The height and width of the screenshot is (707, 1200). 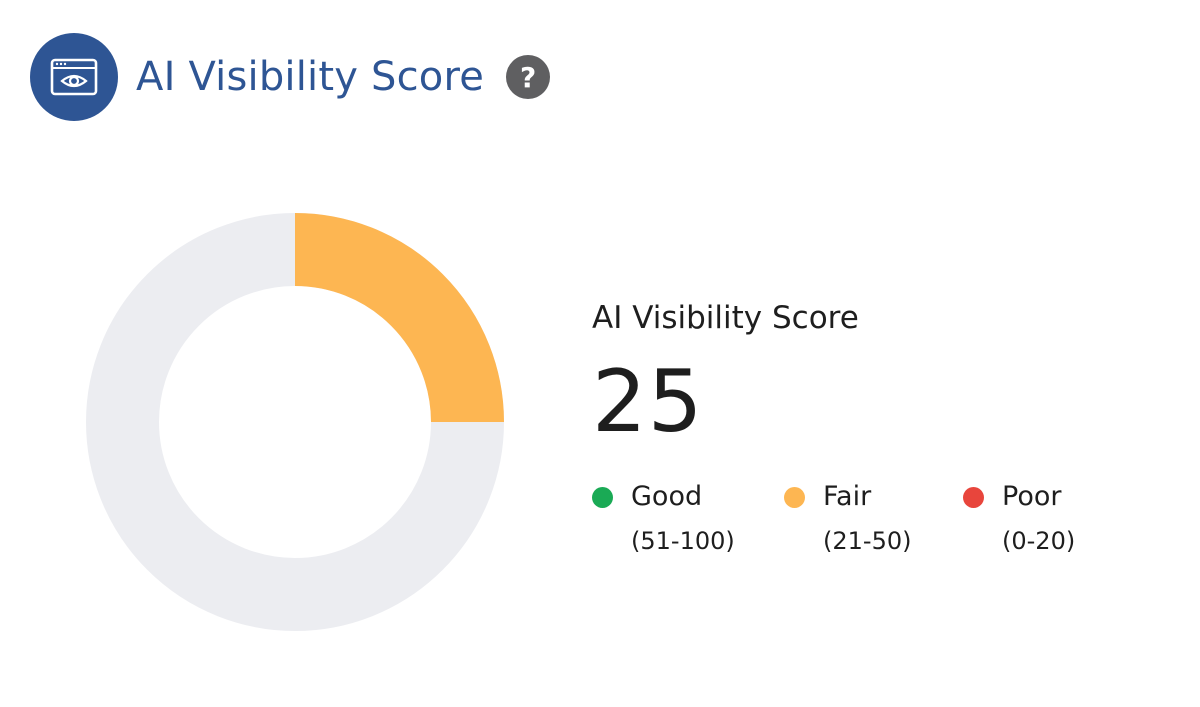 I want to click on legend-range-fair: (21-50), so click(x=867, y=541).